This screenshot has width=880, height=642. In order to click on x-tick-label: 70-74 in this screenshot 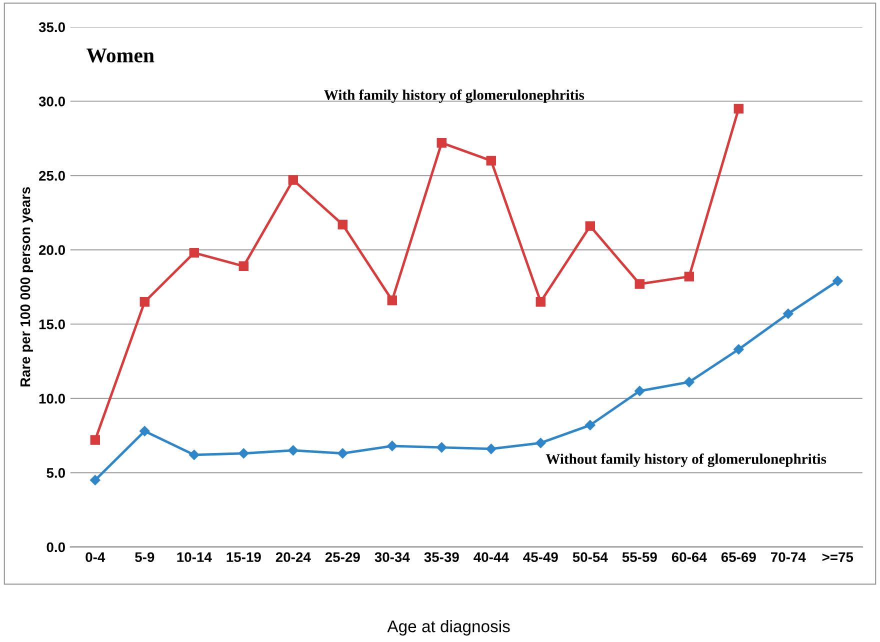, I will do `click(788, 557)`.